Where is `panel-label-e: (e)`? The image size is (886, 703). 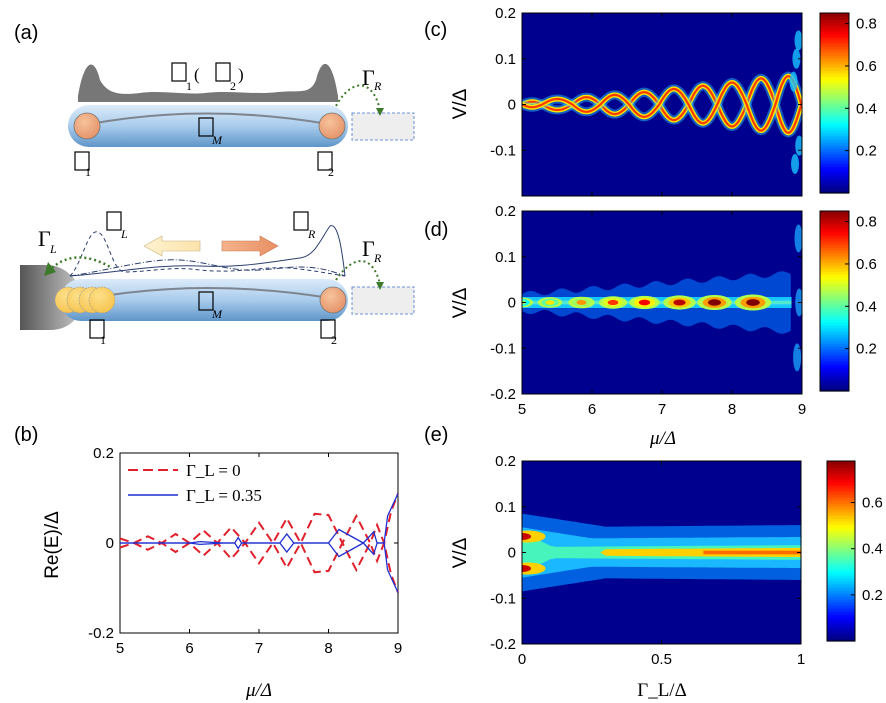 panel-label-e: (e) is located at coordinates (436, 435).